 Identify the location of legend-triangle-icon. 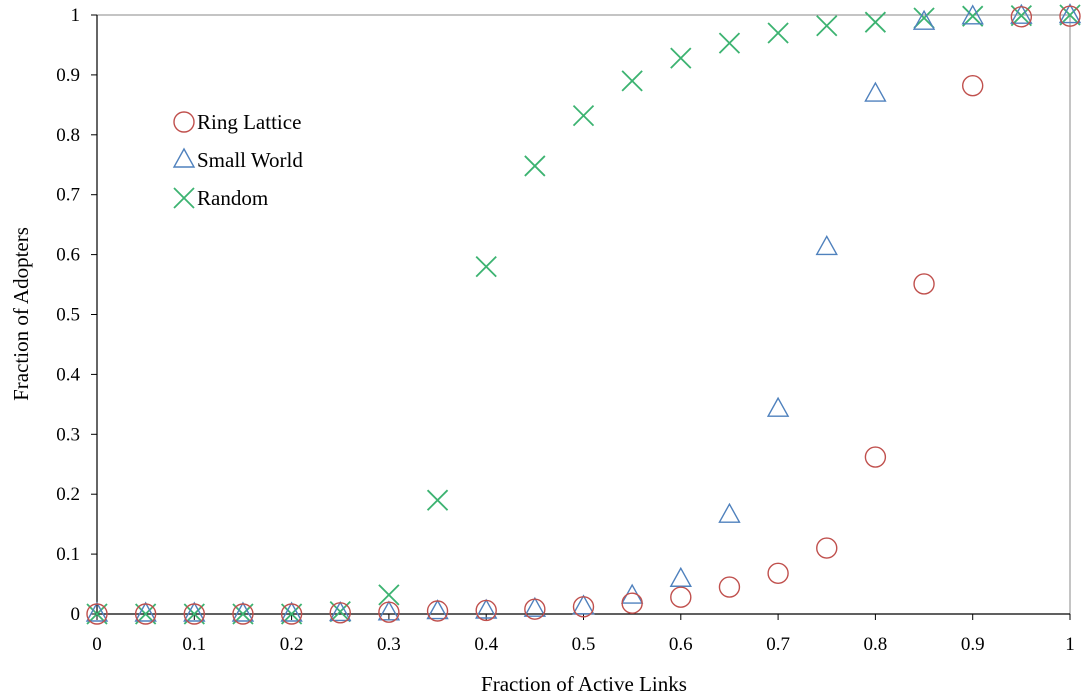
(184, 158).